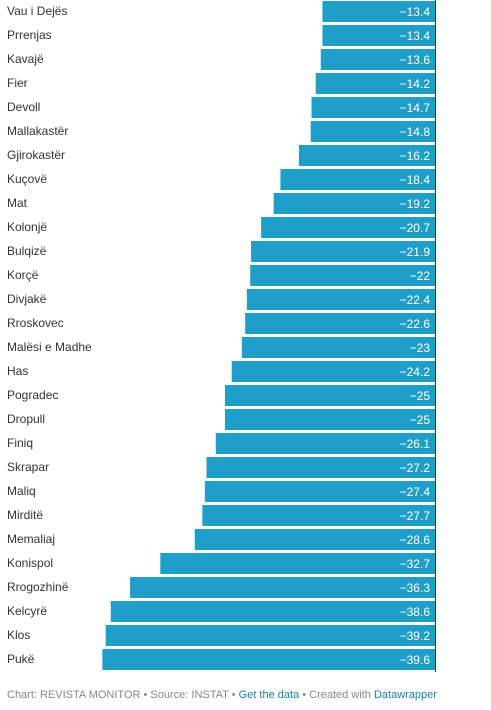  I want to click on value-label: −19.2, so click(415, 204).